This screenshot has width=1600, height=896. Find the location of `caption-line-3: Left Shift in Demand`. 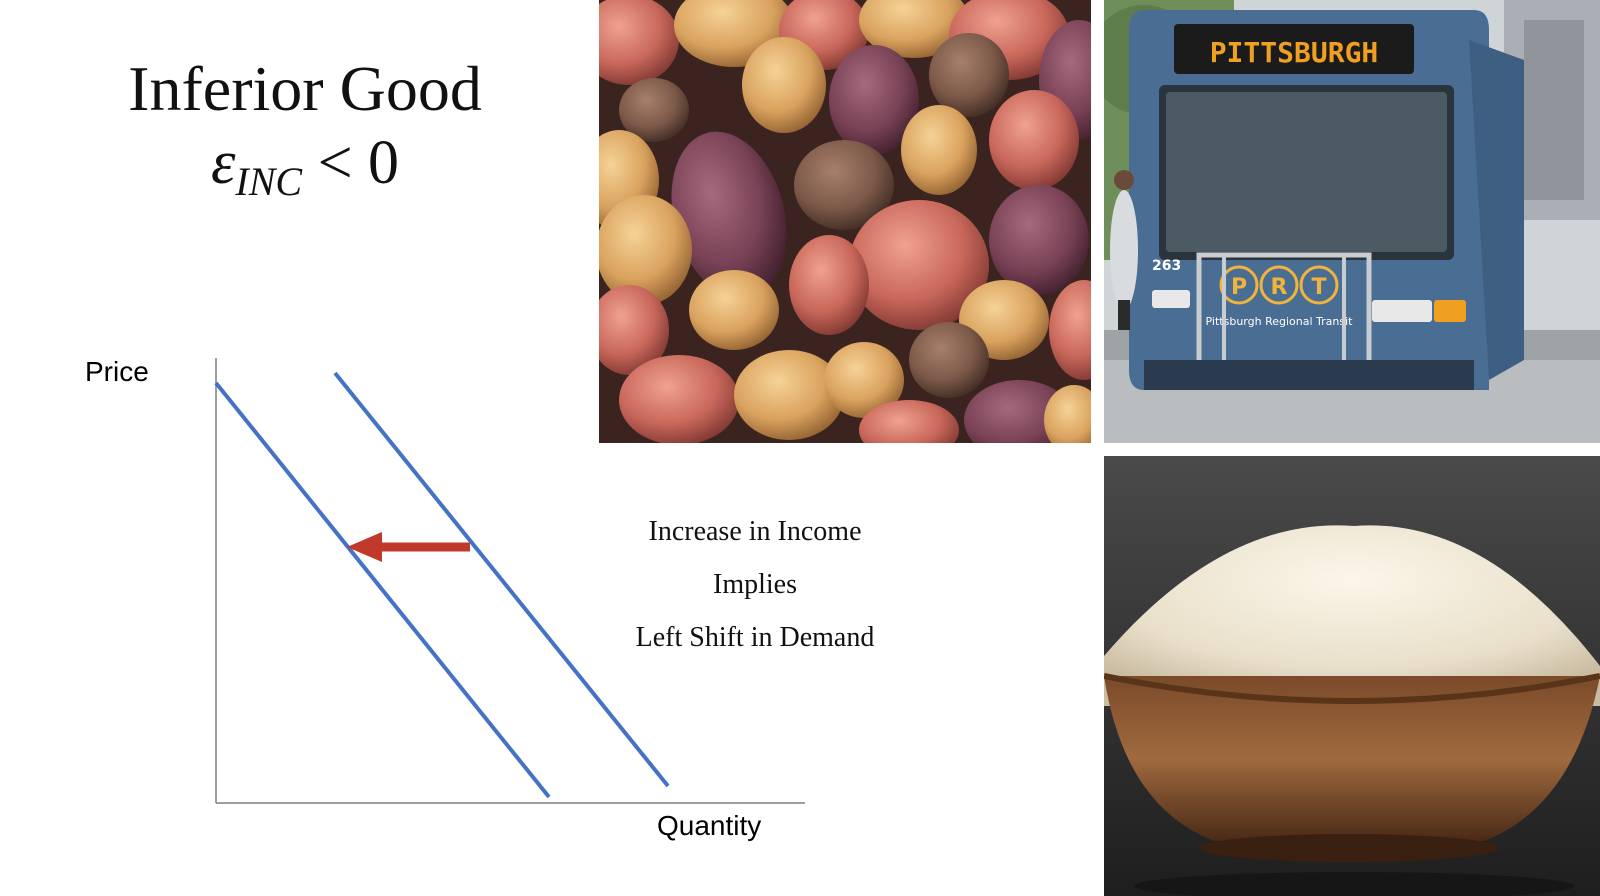

caption-line-3: Left Shift in Demand is located at coordinates (755, 637).